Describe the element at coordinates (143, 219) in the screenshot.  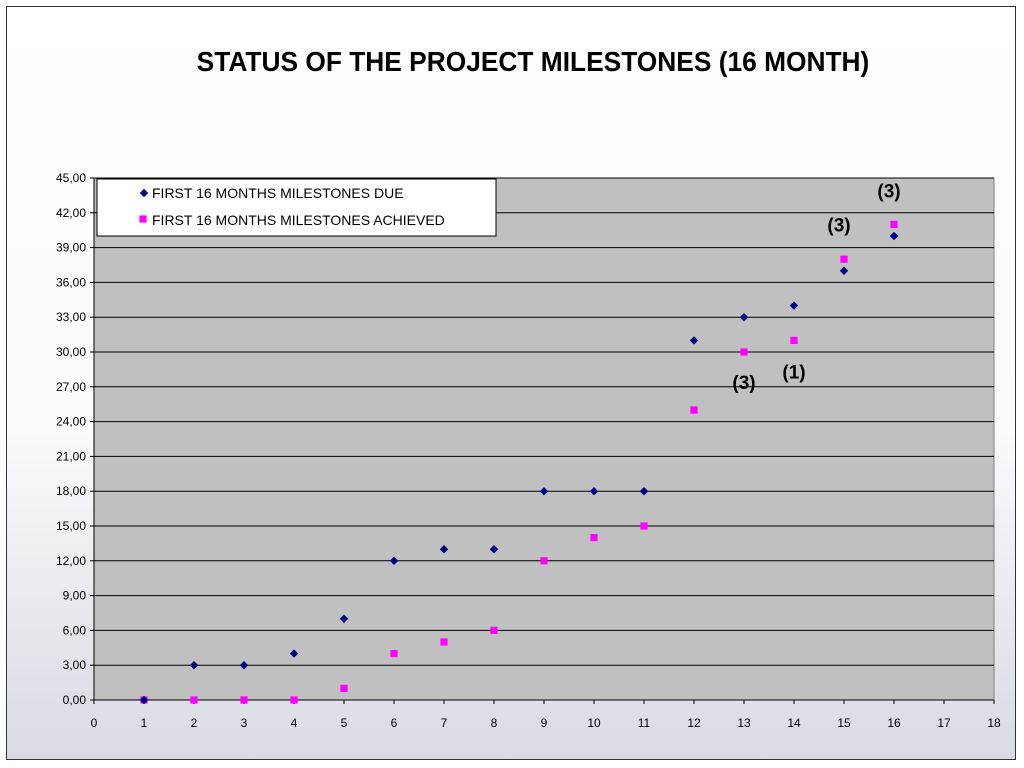
I see `legend-achieved-marker` at that location.